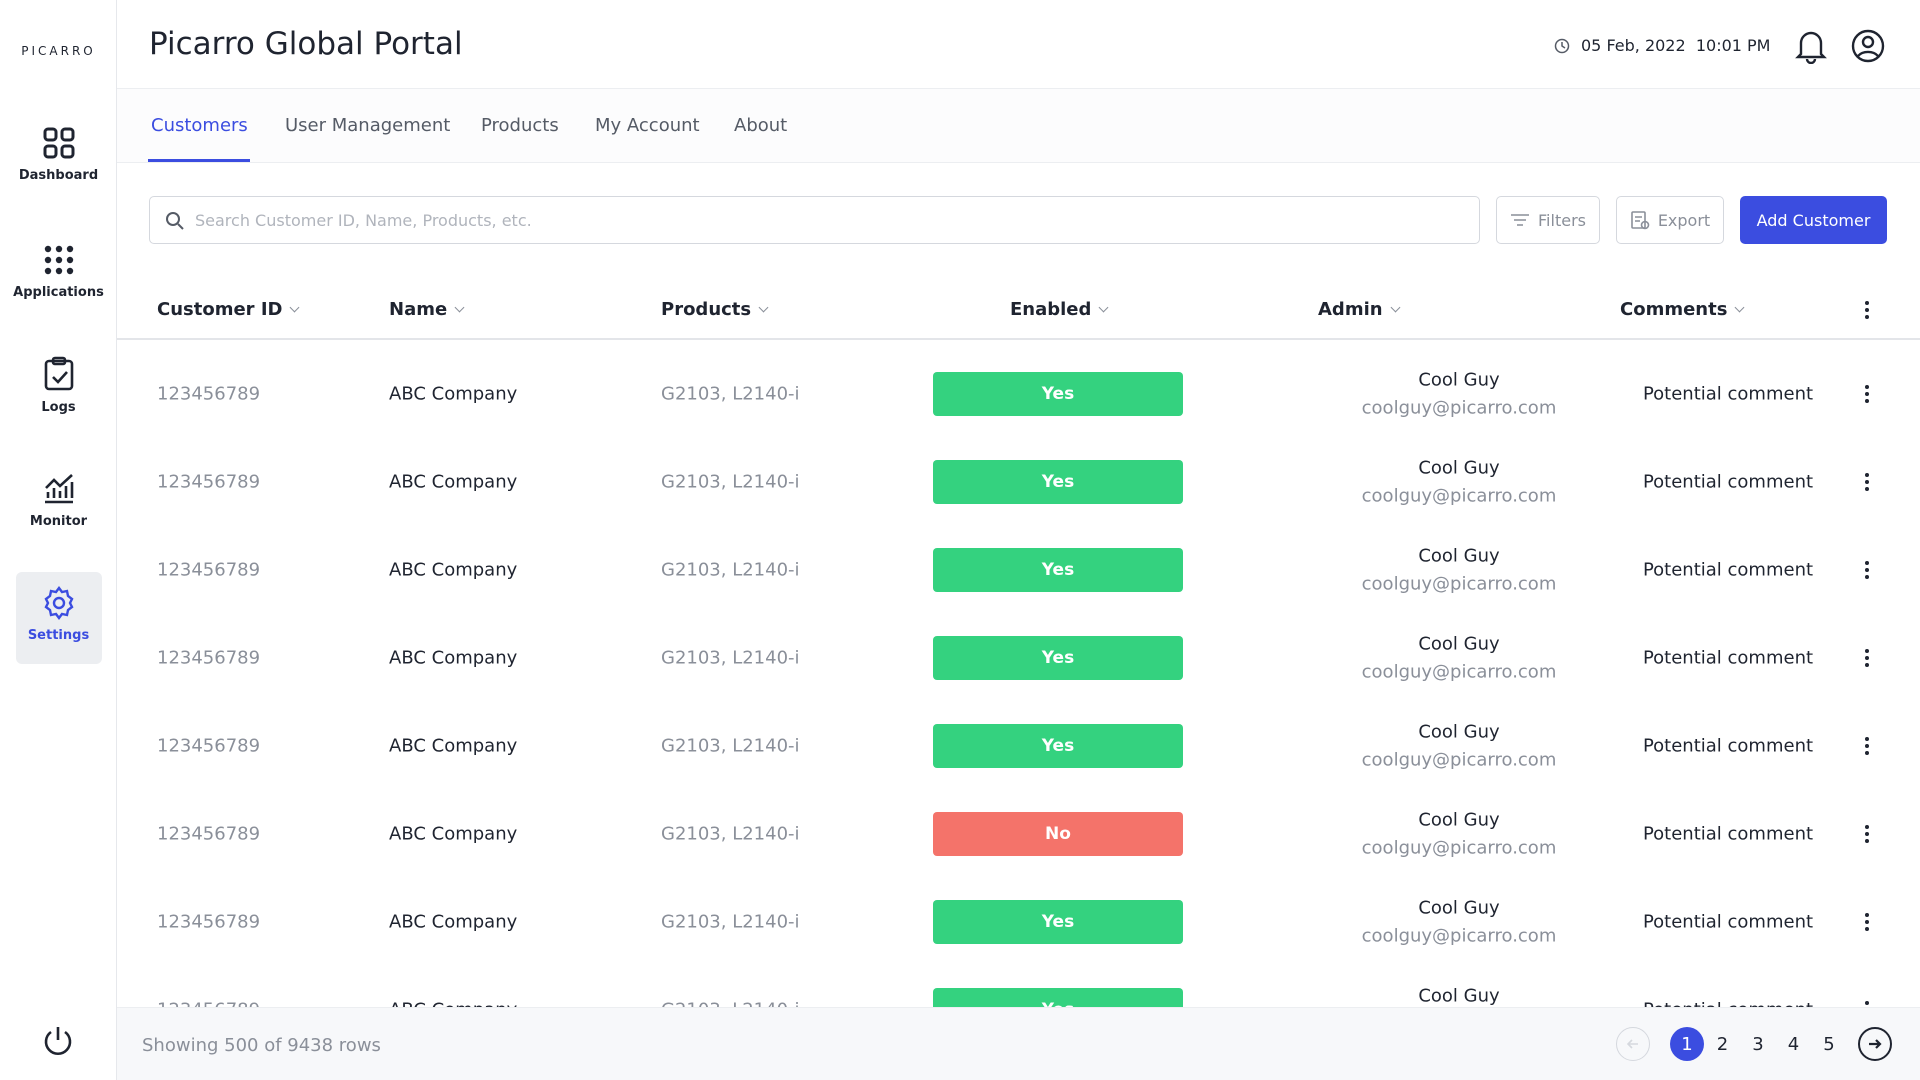  I want to click on filters-button: Filters, so click(1548, 220).